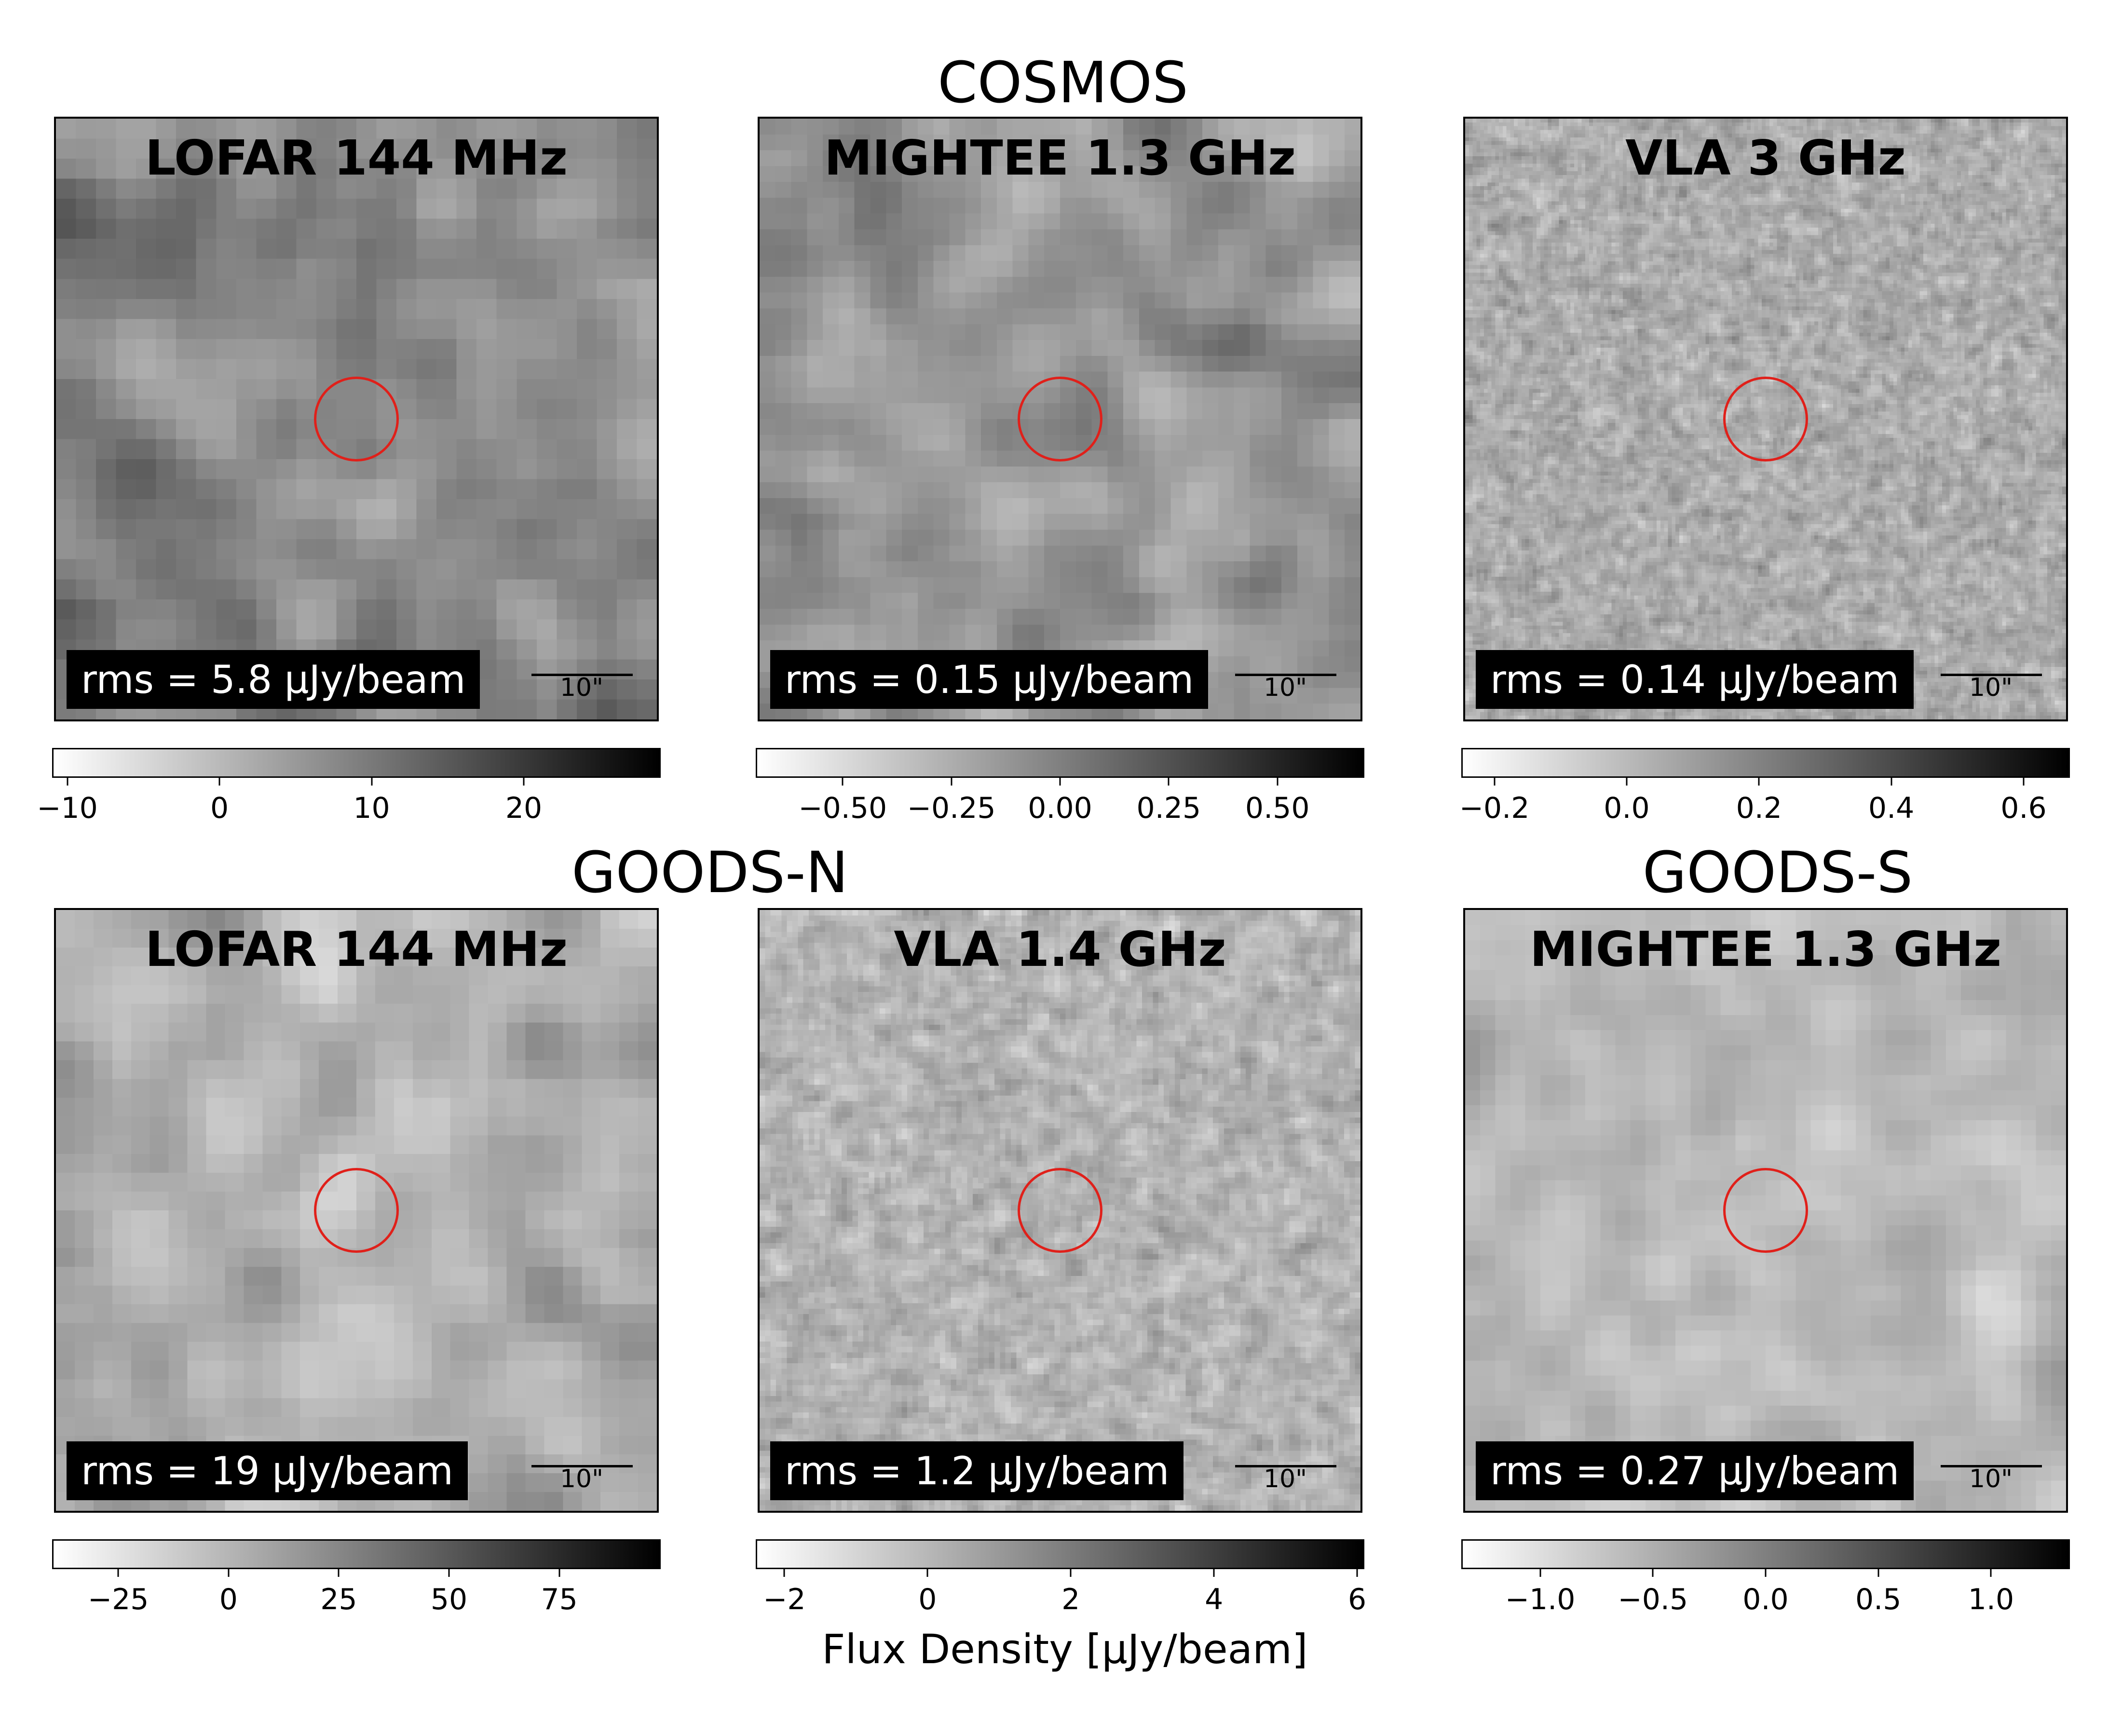 The image size is (2122, 1736). I want to click on colorbar-tick-label: −25, so click(118, 1599).